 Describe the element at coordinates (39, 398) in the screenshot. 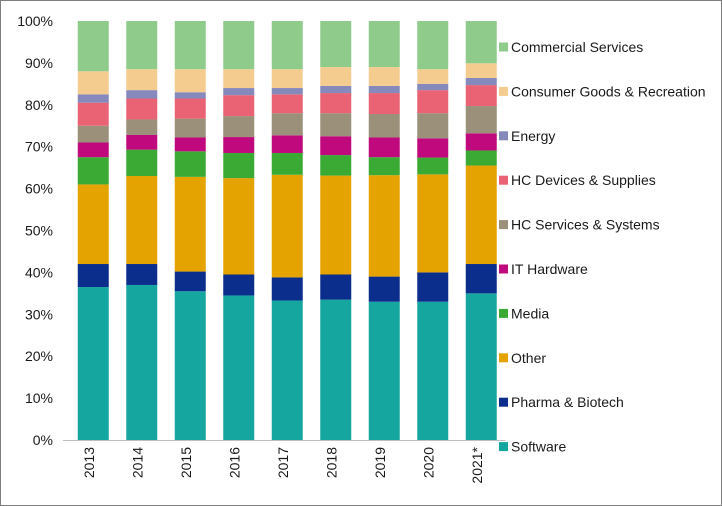

I see `y-tick-label: 10%` at that location.